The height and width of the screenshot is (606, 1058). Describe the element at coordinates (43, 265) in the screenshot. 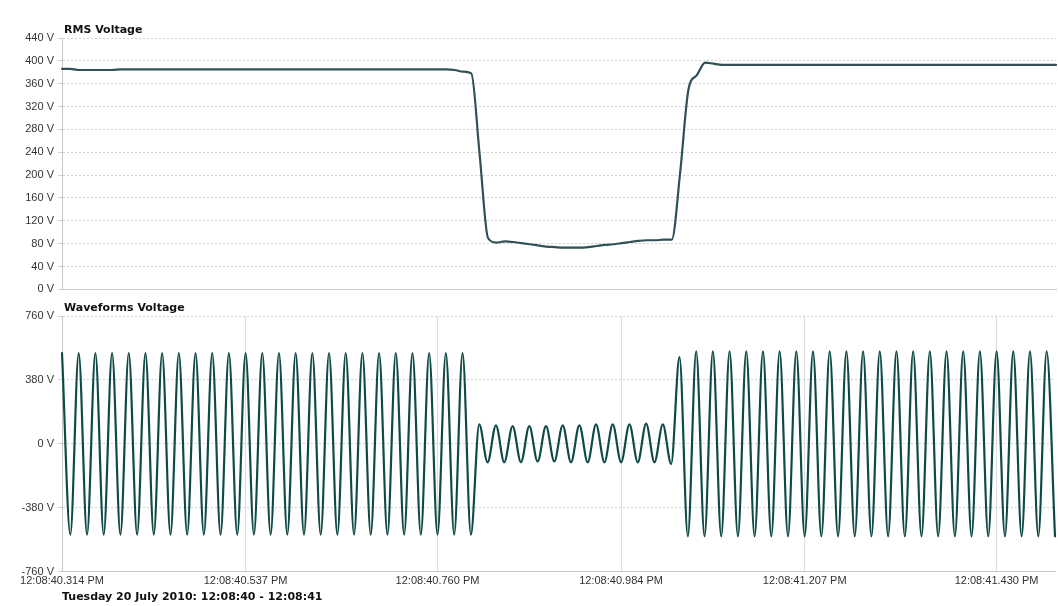

I see `y-tick-label: 40 V` at that location.